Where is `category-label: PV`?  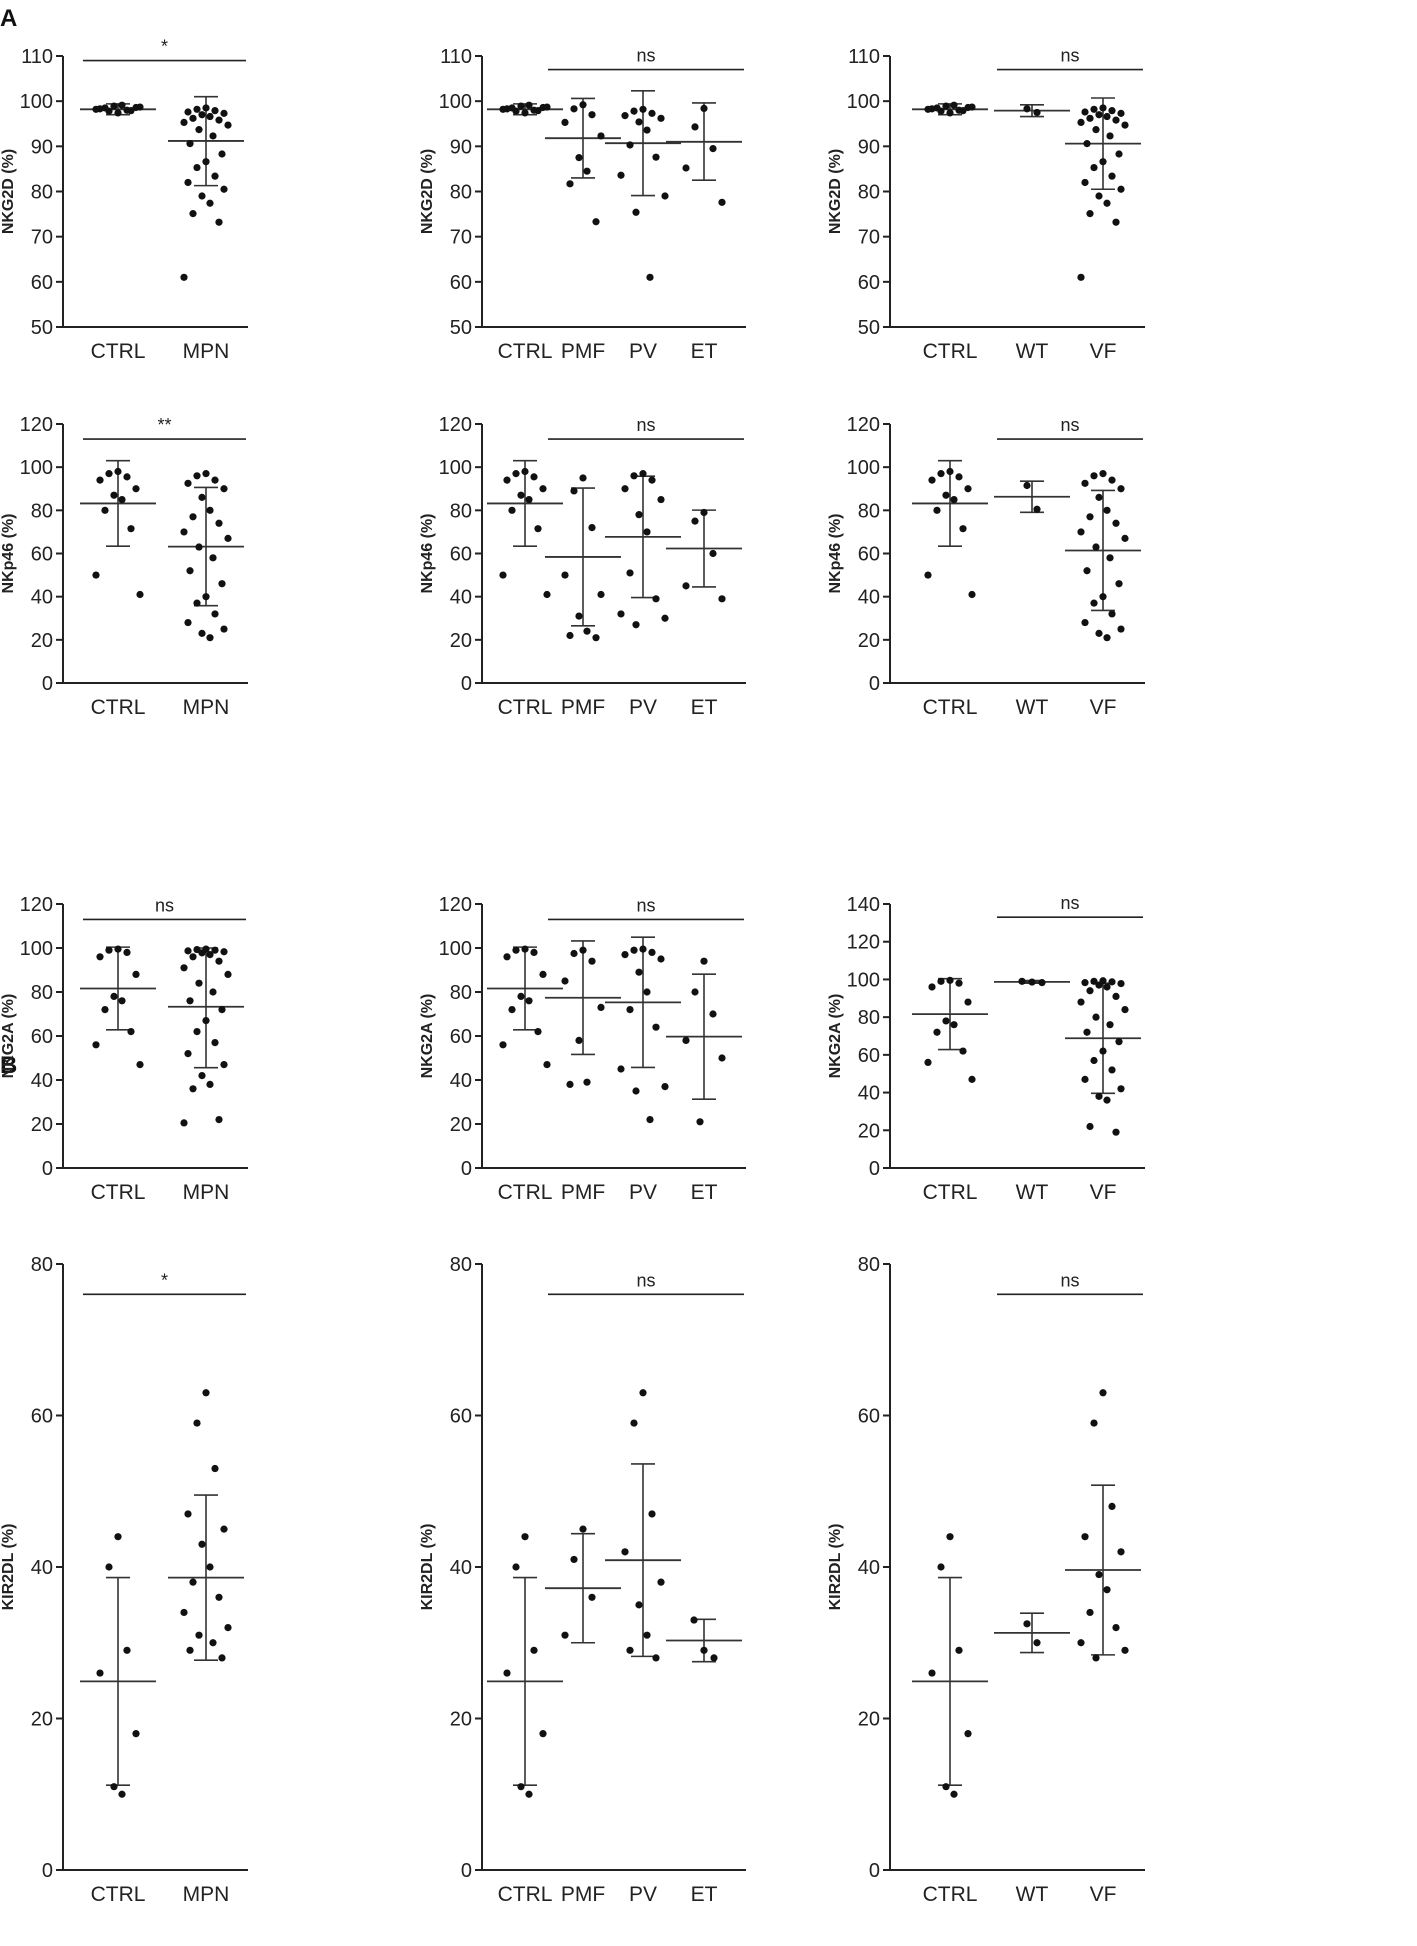
category-label: PV is located at coordinates (643, 1894).